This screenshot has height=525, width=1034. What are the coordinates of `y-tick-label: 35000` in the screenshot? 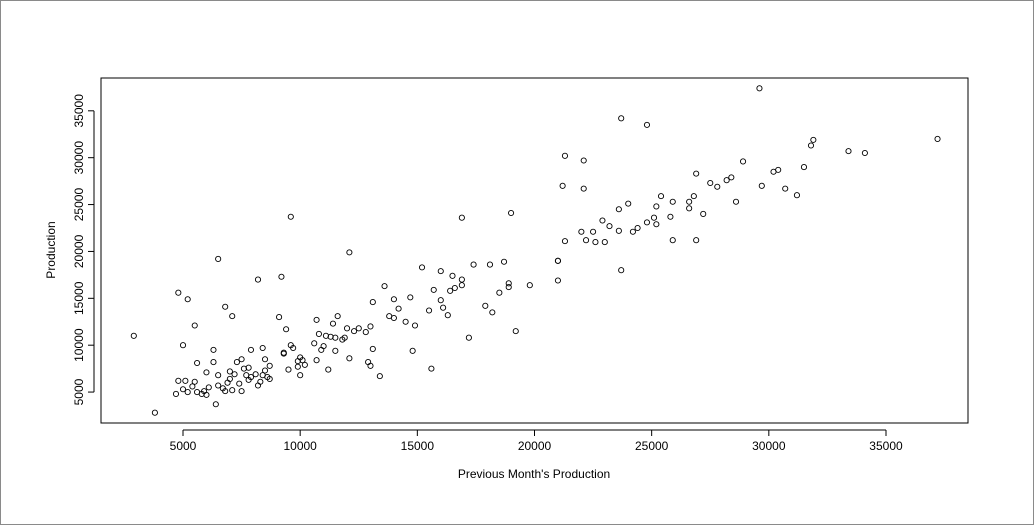 It's located at (79, 111).